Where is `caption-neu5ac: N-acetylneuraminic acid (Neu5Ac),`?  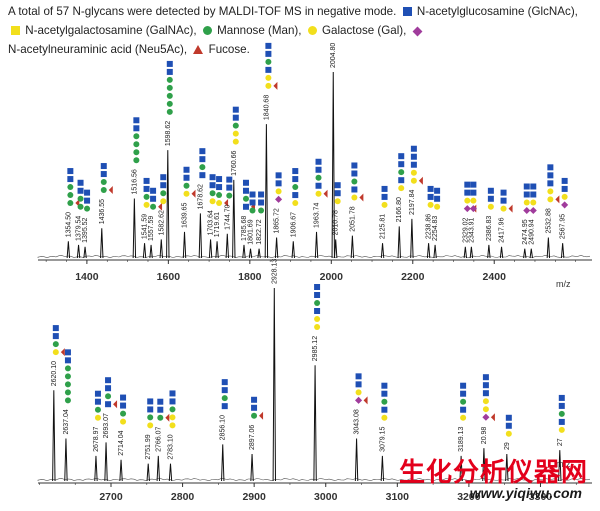
caption-neu5ac: N-acetylneuraminic acid (Neu5Ac), is located at coordinates (98, 49).